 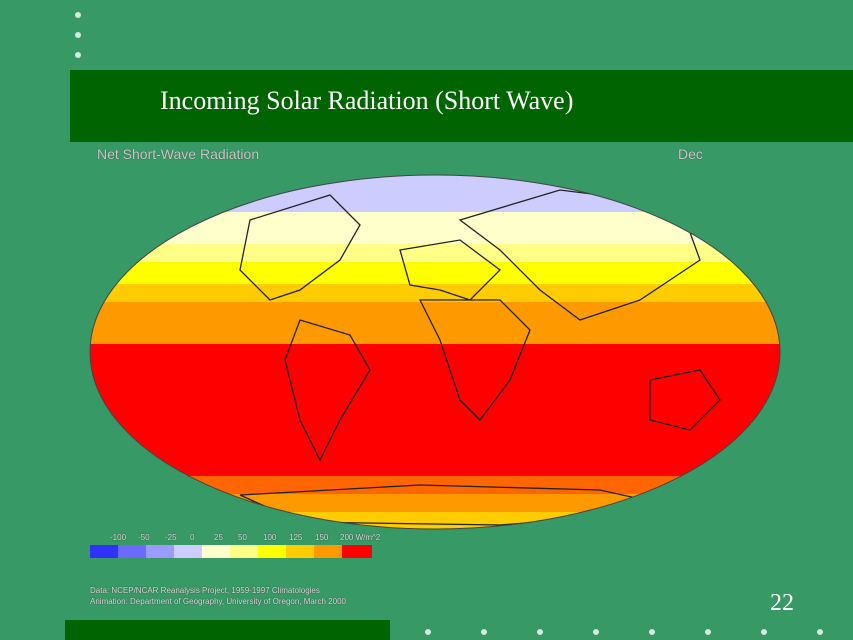 What do you see at coordinates (242, 537) in the screenshot?
I see `legend-label: 50` at bounding box center [242, 537].